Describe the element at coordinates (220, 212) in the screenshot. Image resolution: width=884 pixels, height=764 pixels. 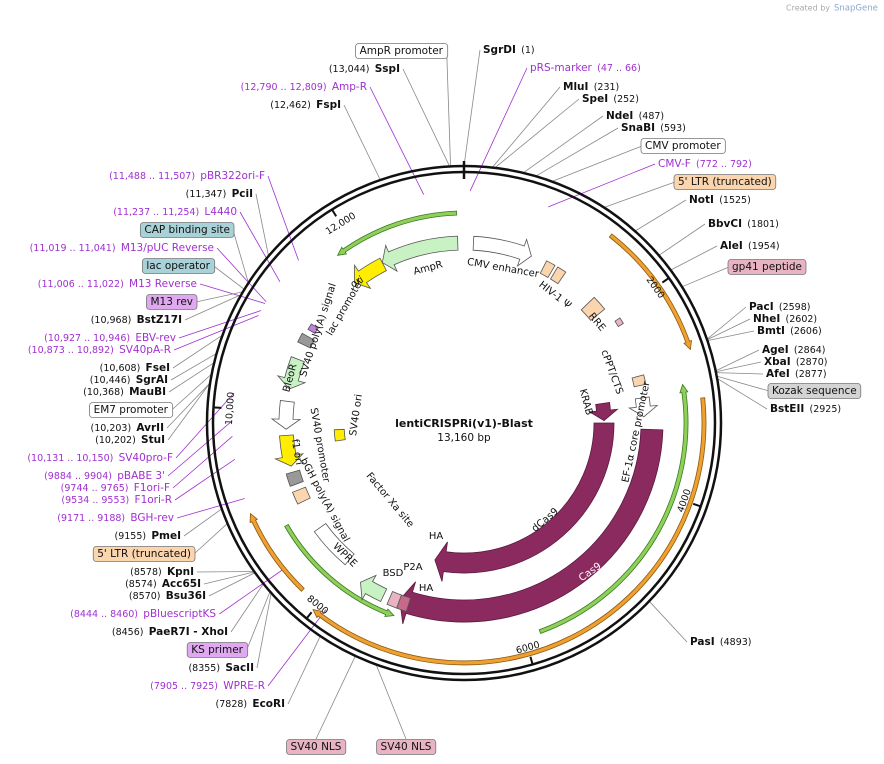
I see `site-name: L4440` at that location.